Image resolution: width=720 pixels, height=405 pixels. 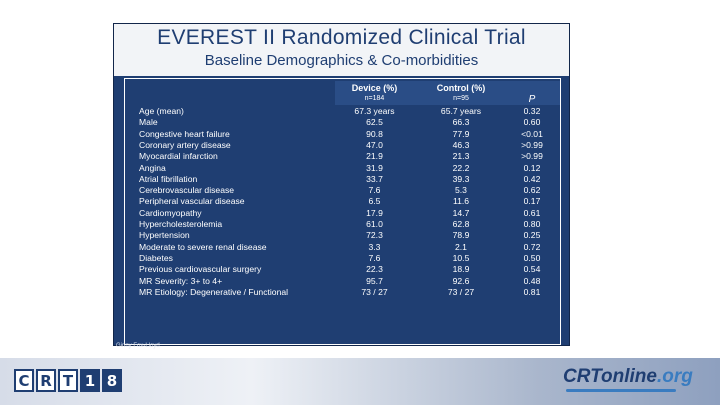 I want to click on control-header: Control (%), so click(x=461, y=88).